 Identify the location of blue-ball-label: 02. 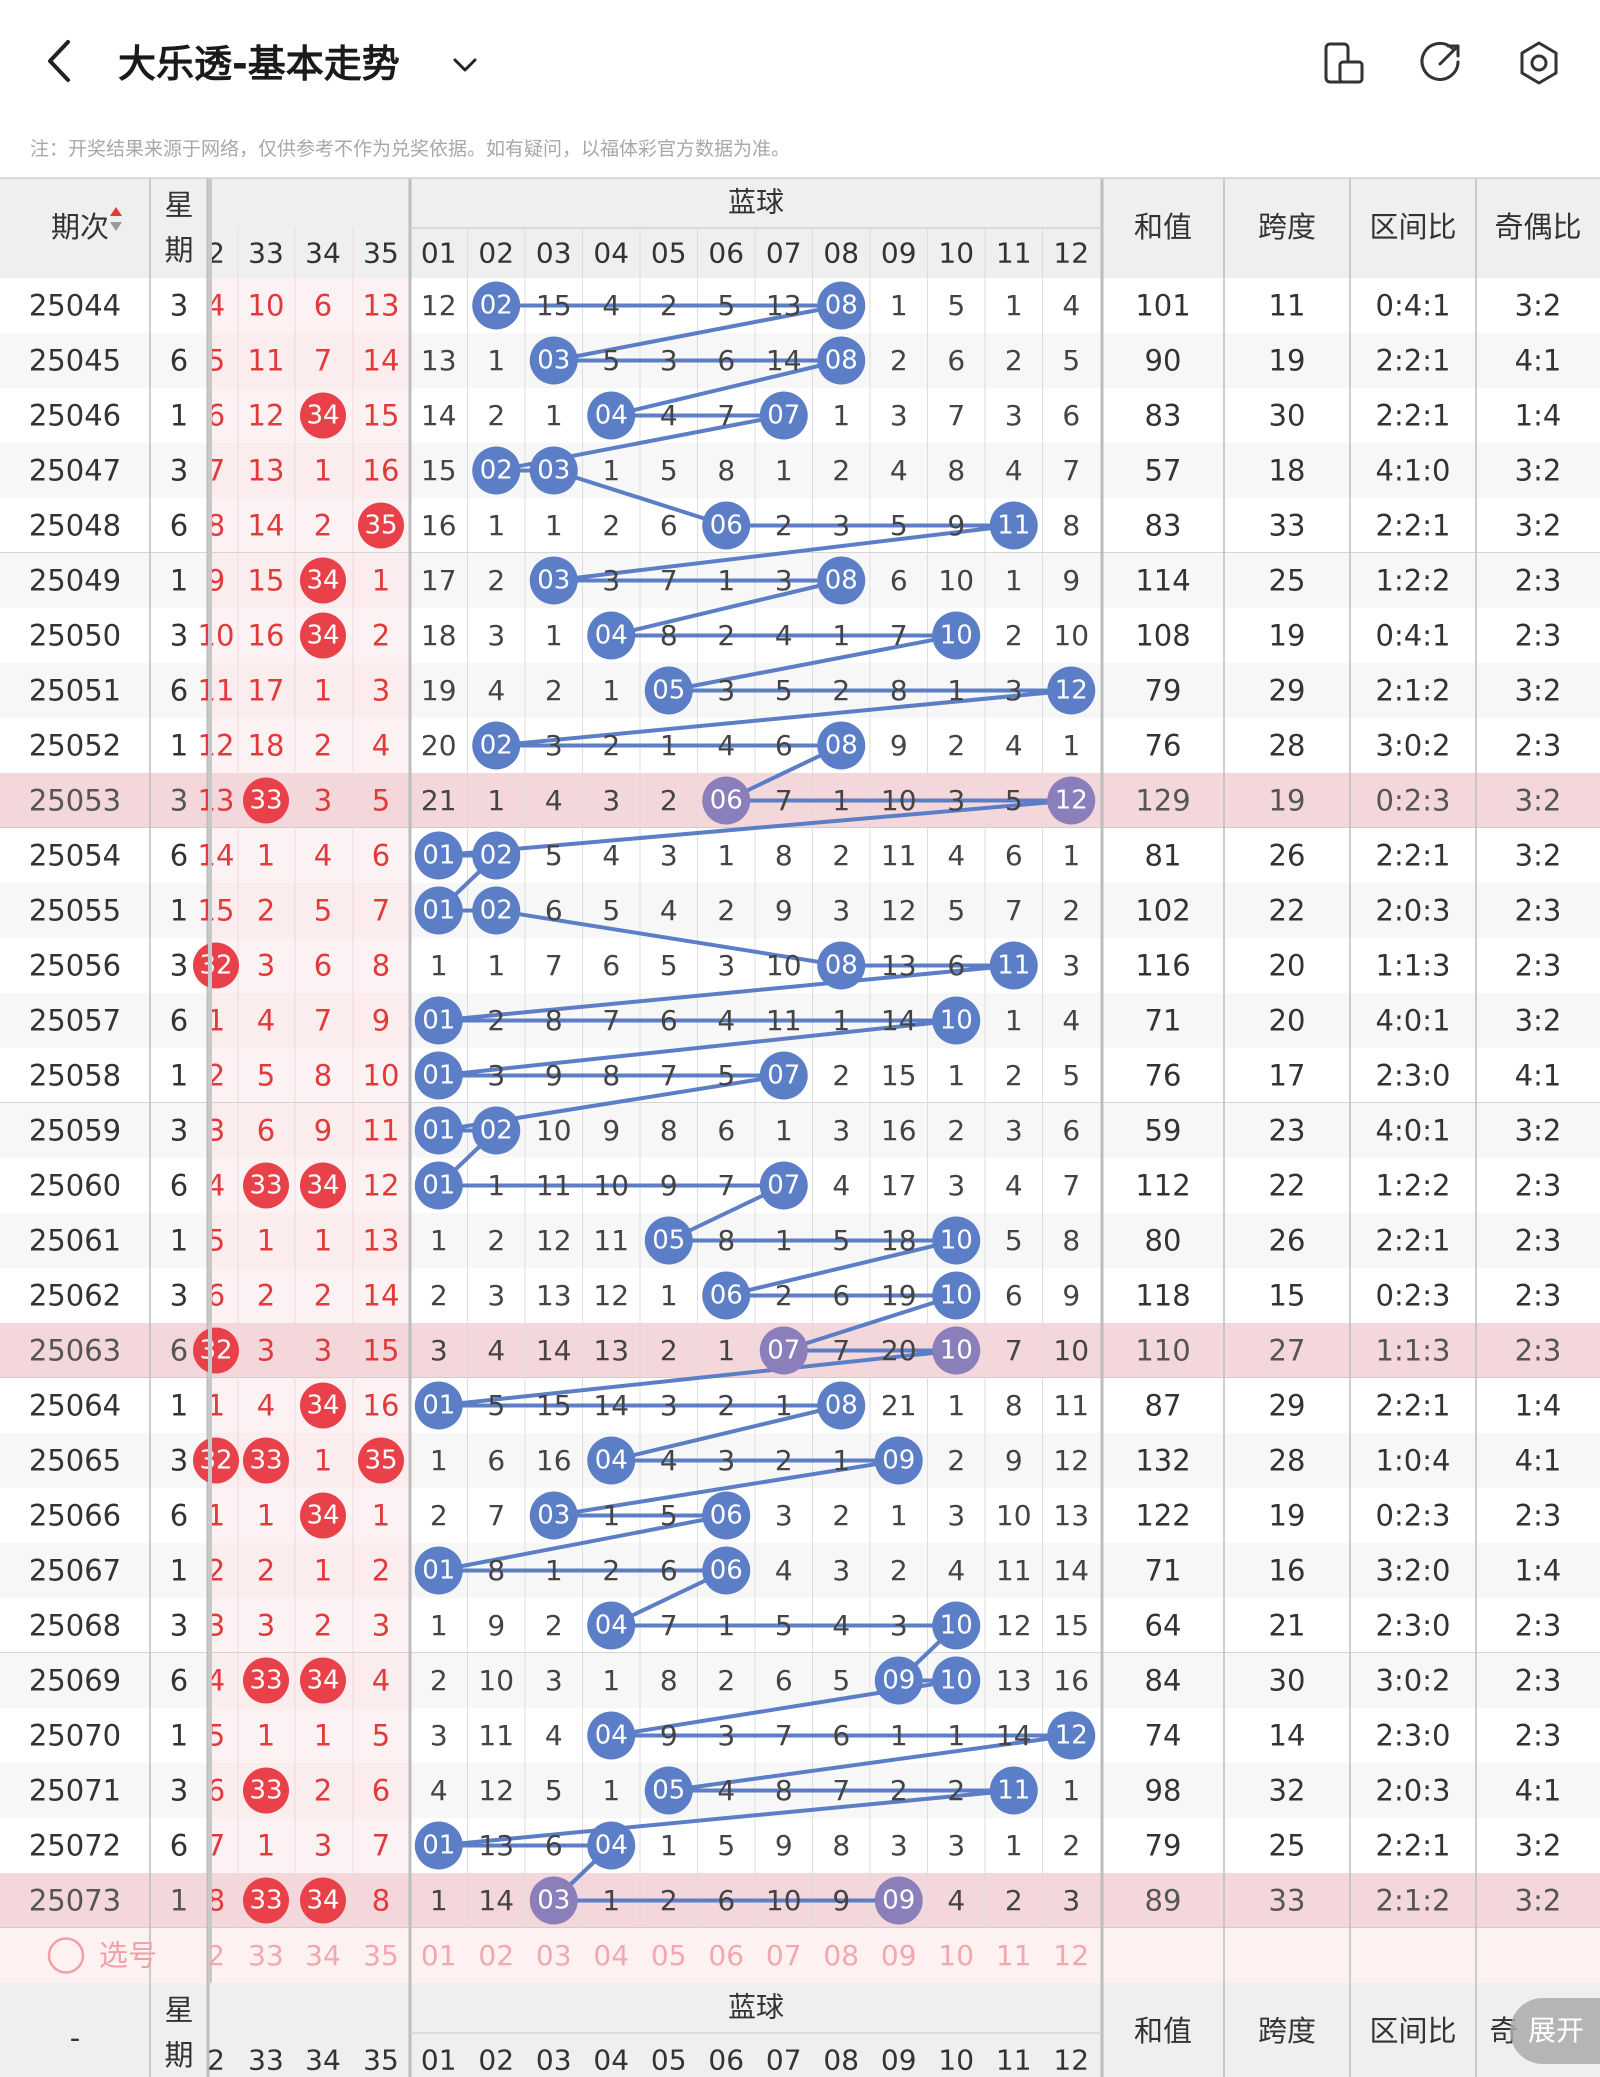
(496, 746).